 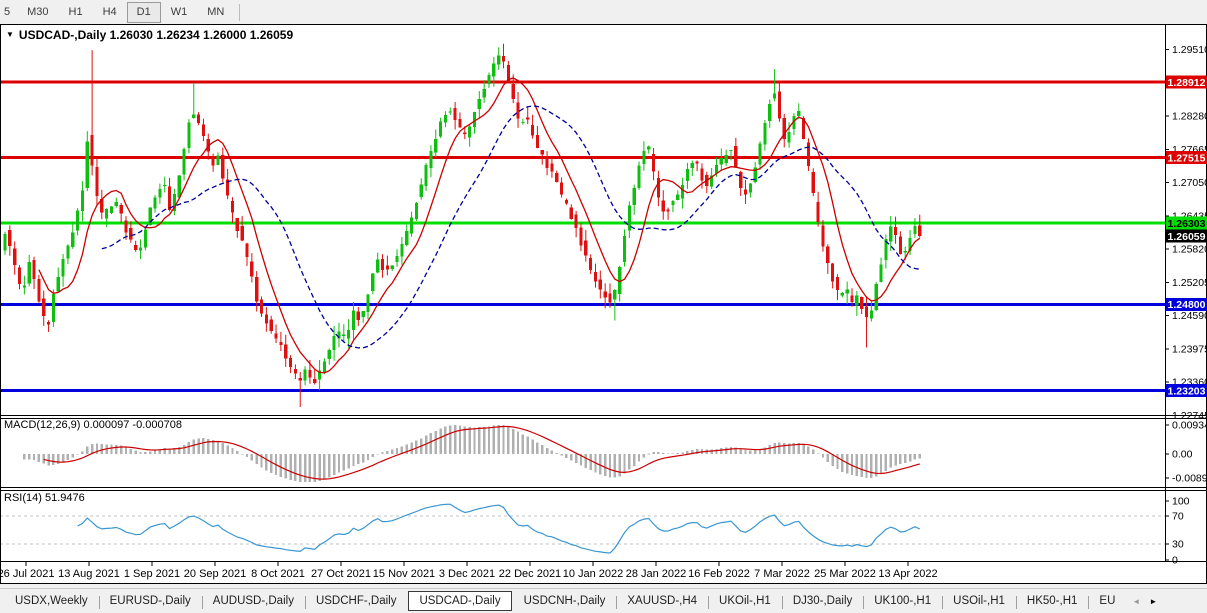 I want to click on symbol-tab-usdcad-daily: USDCAD-,Daily, so click(x=460, y=601).